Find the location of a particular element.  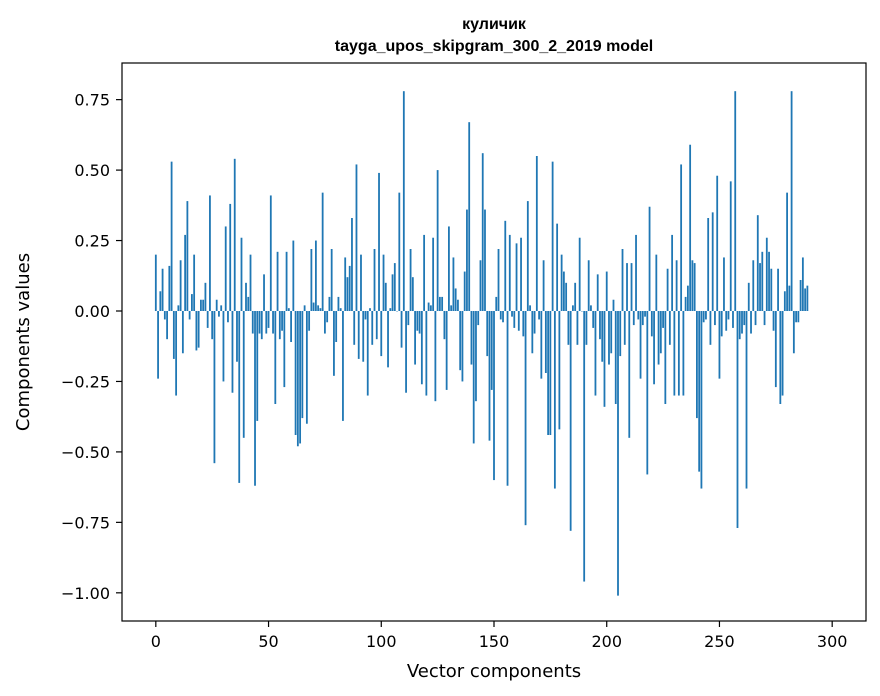

x-axis-ticks: 0 50 100 150 200 250 300 is located at coordinates (499, 636).